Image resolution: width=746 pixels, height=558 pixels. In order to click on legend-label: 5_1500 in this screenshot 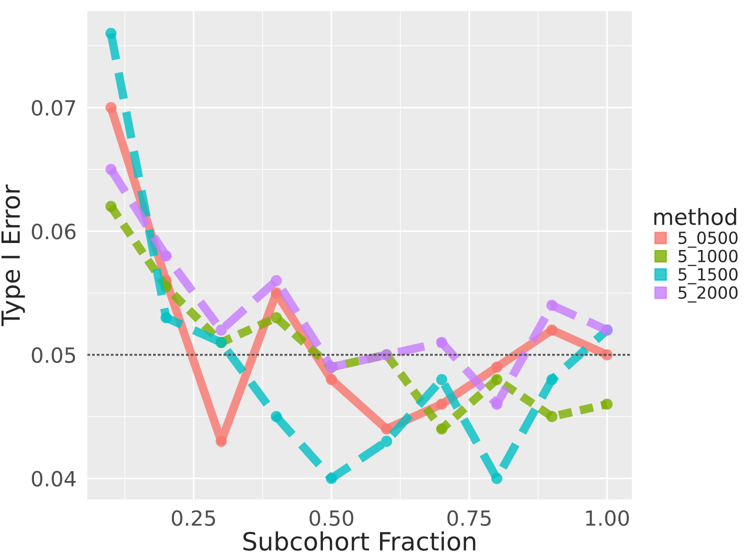, I will do `click(708, 276)`.